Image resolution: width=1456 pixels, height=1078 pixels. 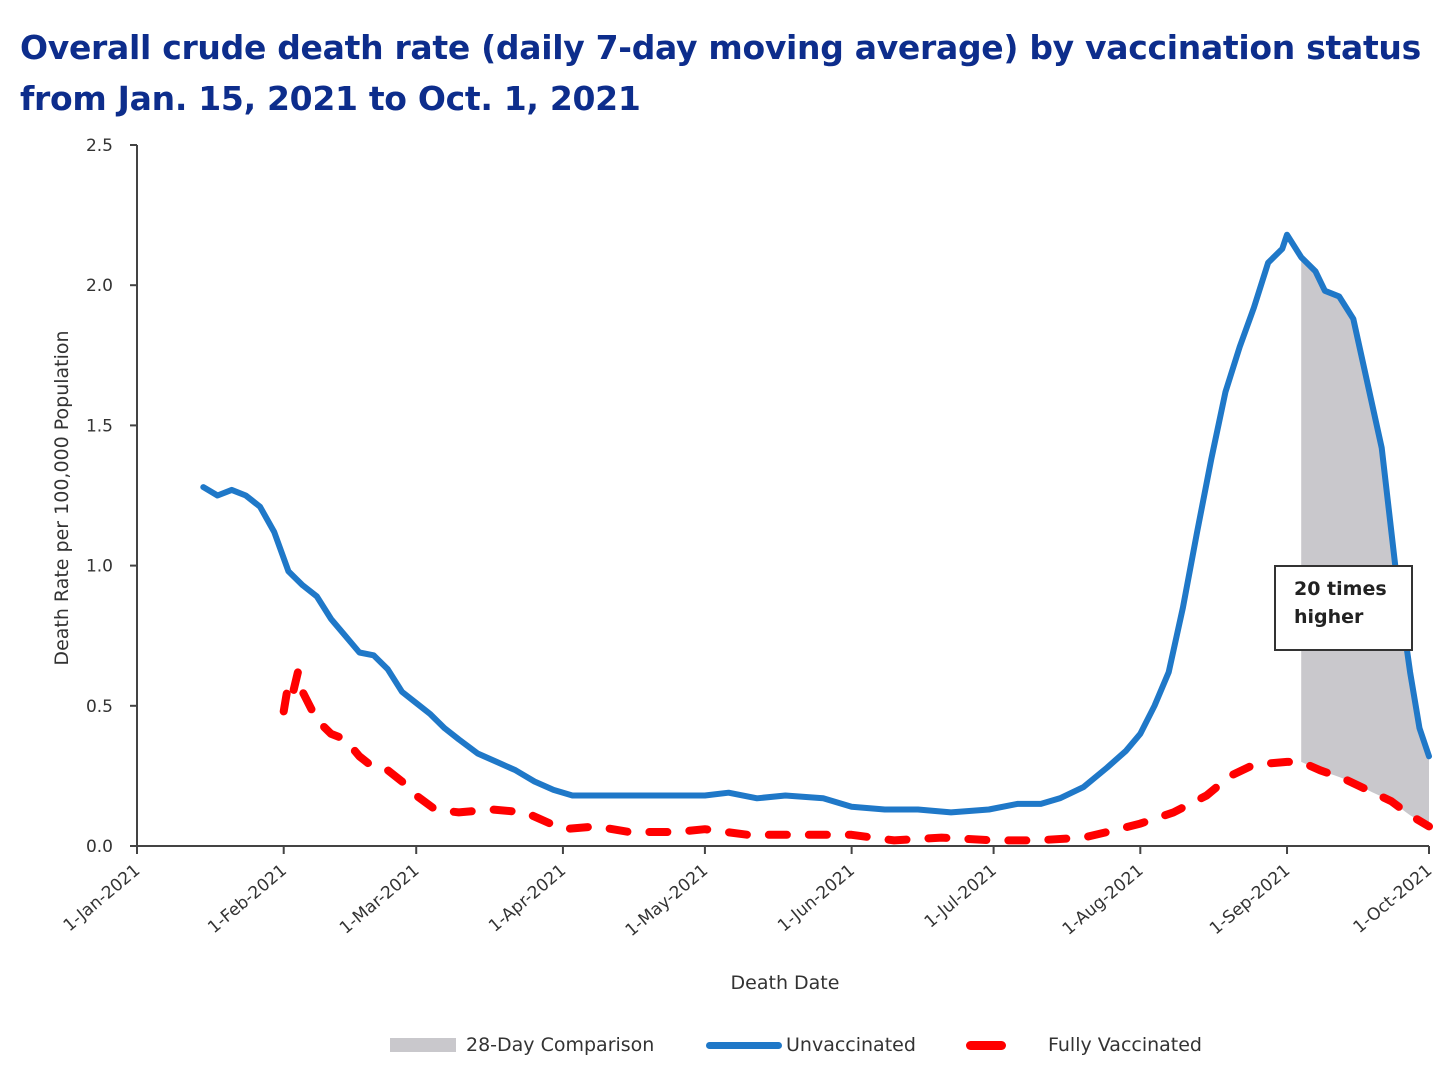 I want to click on legend-swatch-fully-vaccinated, so click(x=986, y=1045).